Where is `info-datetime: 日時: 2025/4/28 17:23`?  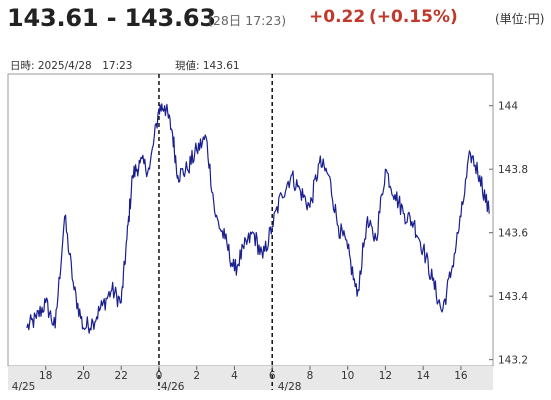 info-datetime: 日時: 2025/4/28 17:23 is located at coordinates (71, 66).